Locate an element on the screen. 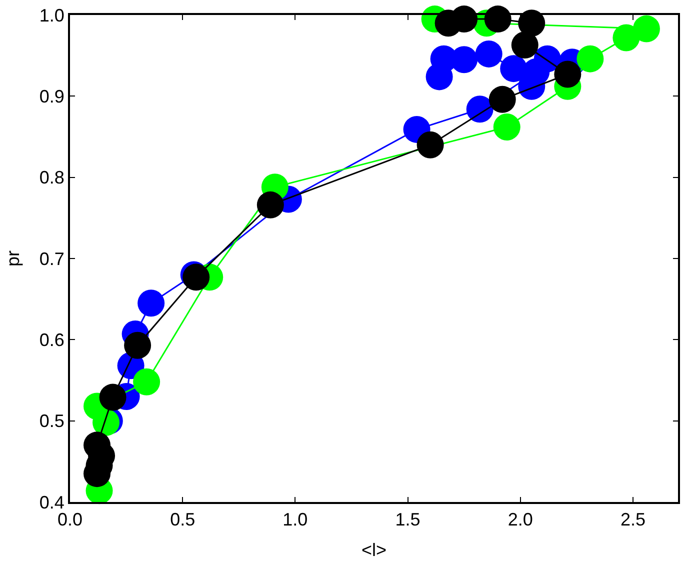 This screenshot has height=572, width=685. y-tick-label: 0.7 is located at coordinates (51, 258).